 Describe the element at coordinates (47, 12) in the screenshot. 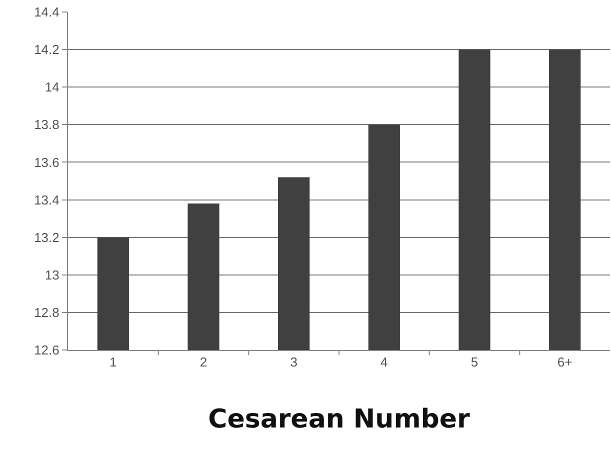

I see `y-tick-label: 14.4` at that location.